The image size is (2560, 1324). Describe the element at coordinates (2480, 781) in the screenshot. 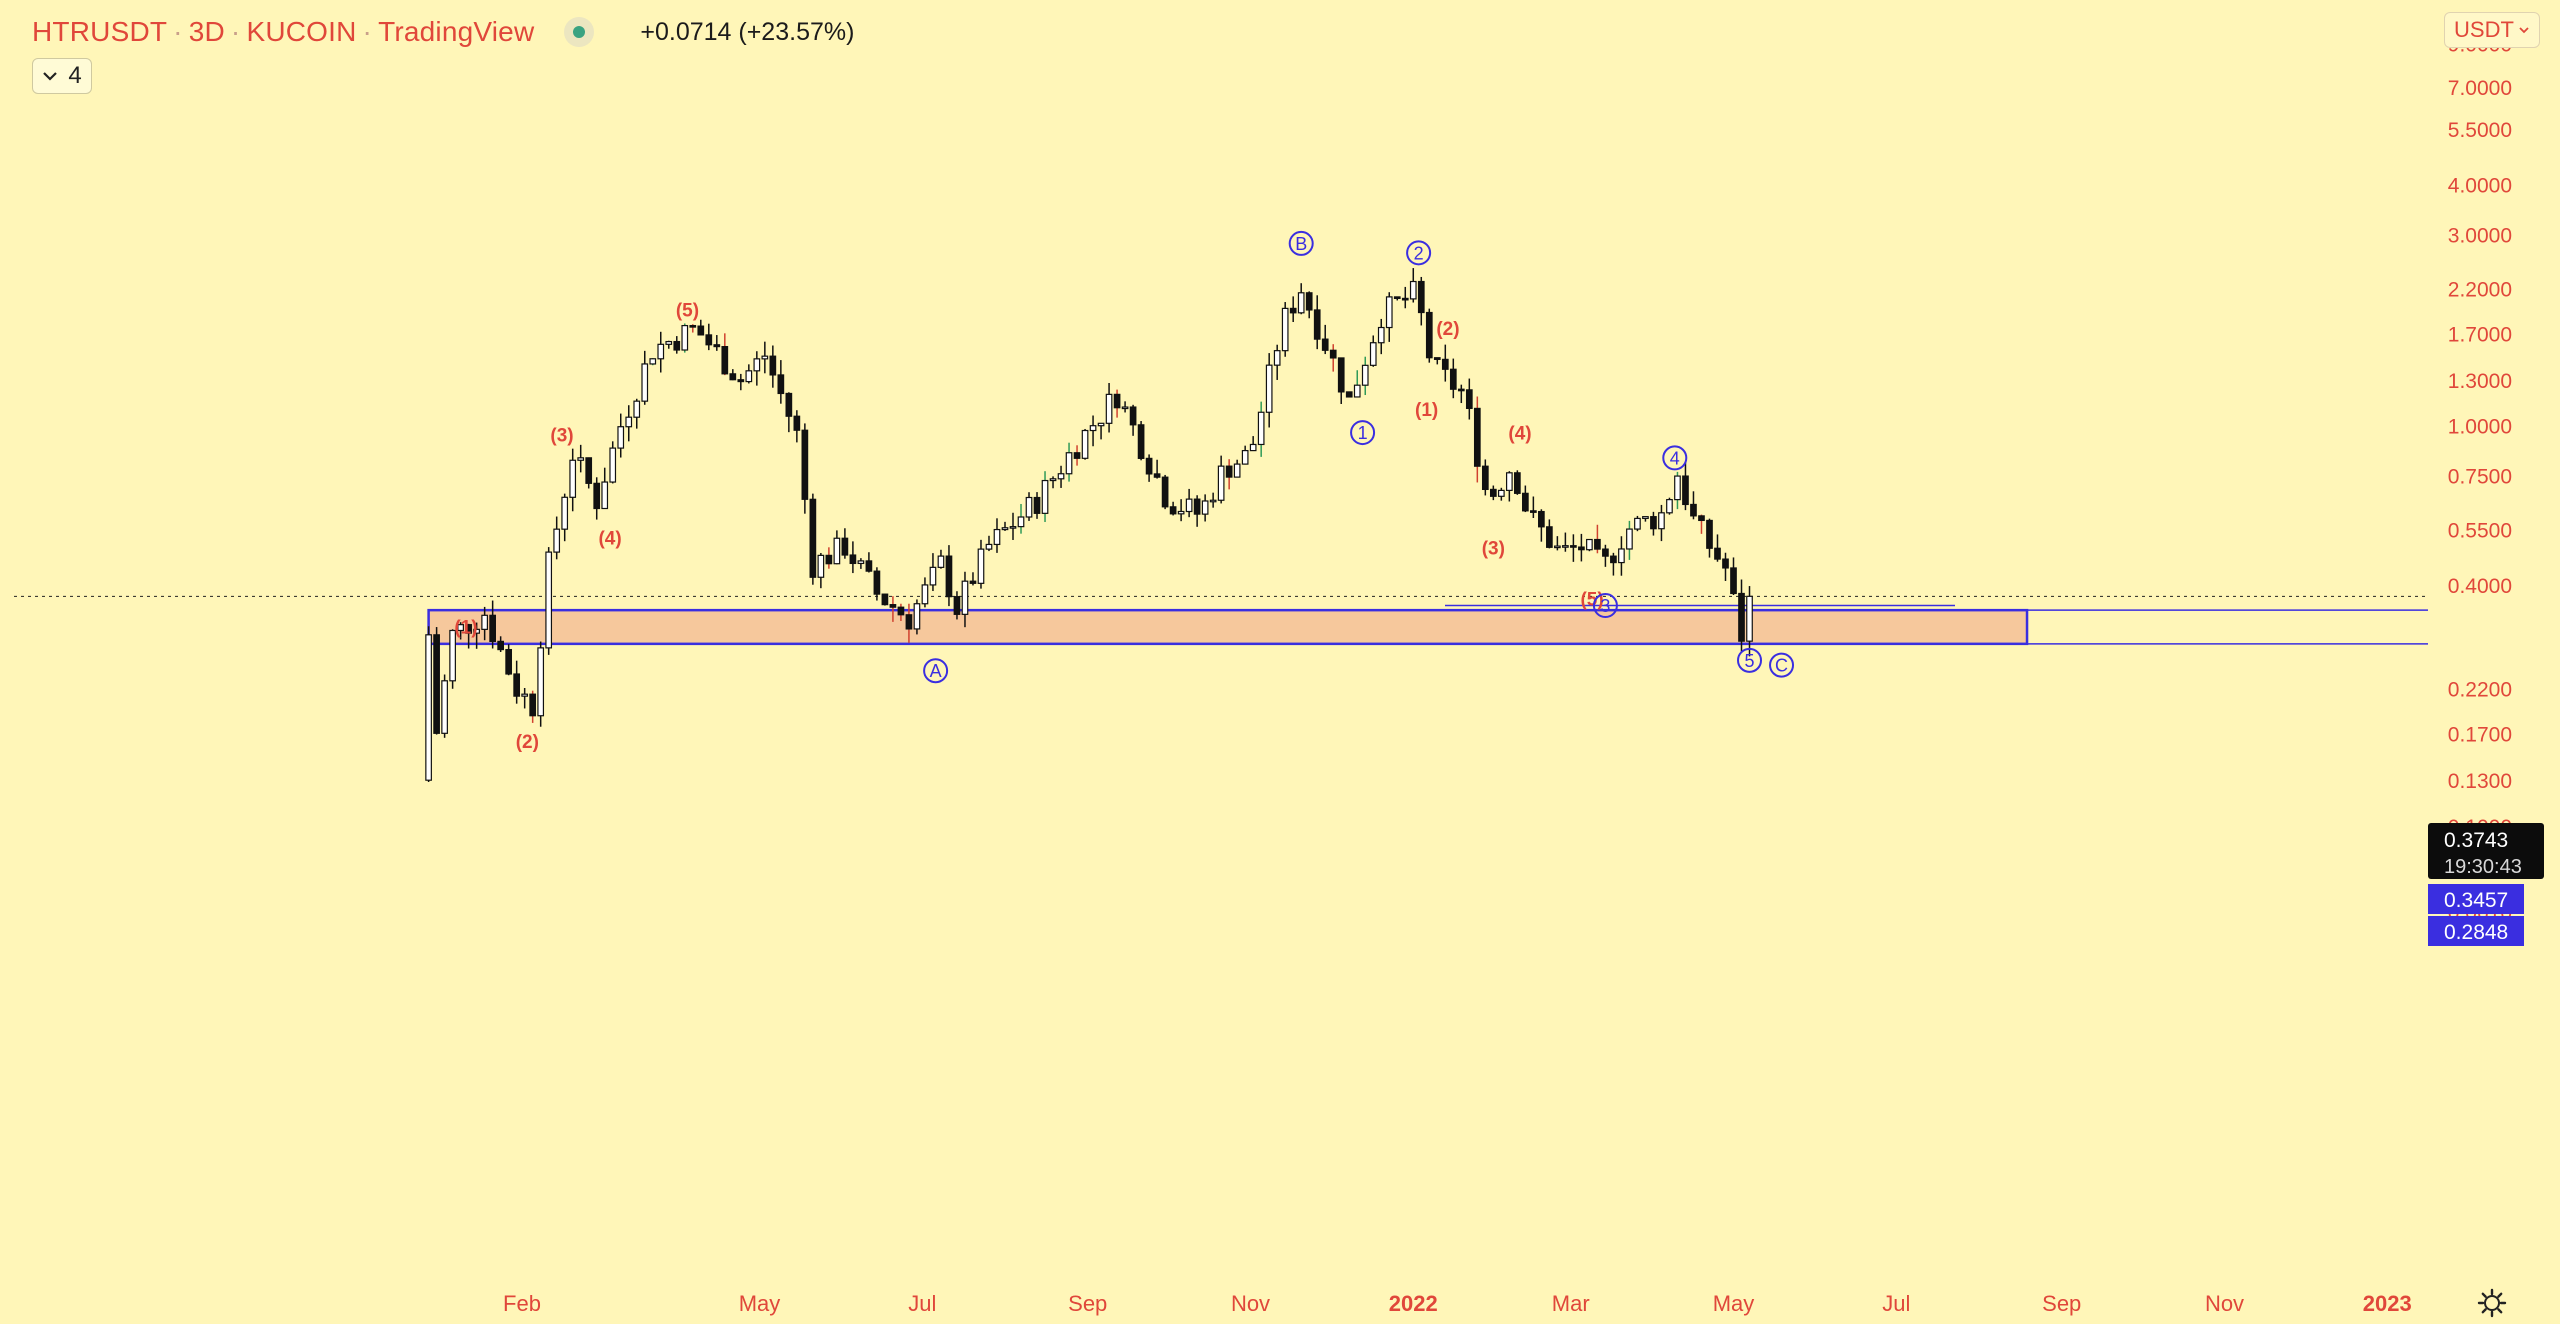

I see `y-tick-label: 0.1300` at that location.